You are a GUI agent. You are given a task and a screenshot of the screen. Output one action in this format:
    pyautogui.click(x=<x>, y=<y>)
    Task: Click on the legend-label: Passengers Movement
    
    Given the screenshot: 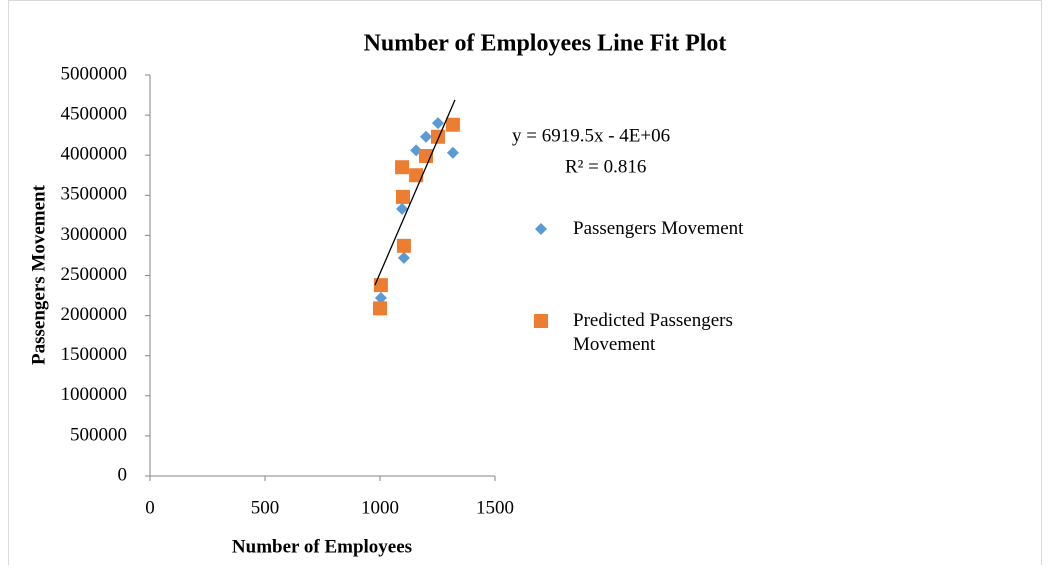 What is the action you would take?
    pyautogui.click(x=658, y=228)
    